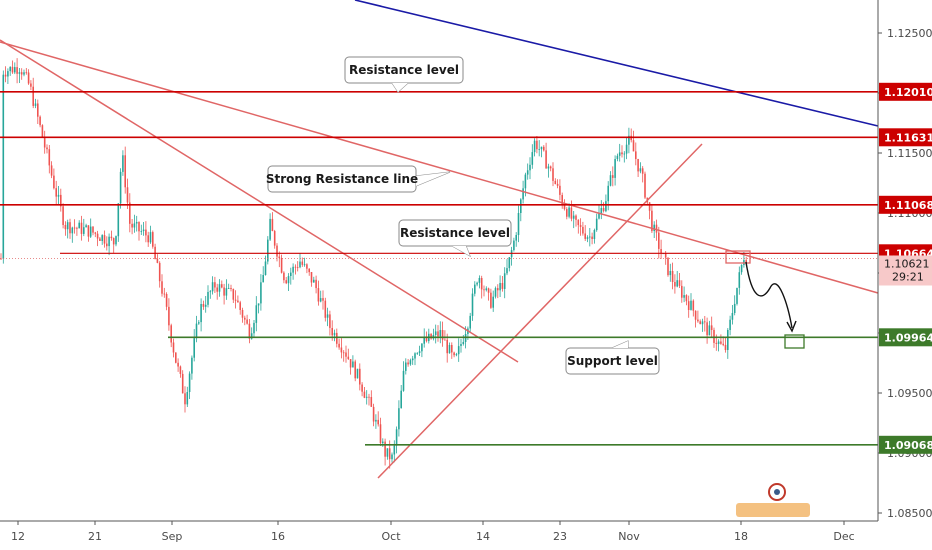  What do you see at coordinates (483, 536) in the screenshot?
I see `x-tick-label: 14` at bounding box center [483, 536].